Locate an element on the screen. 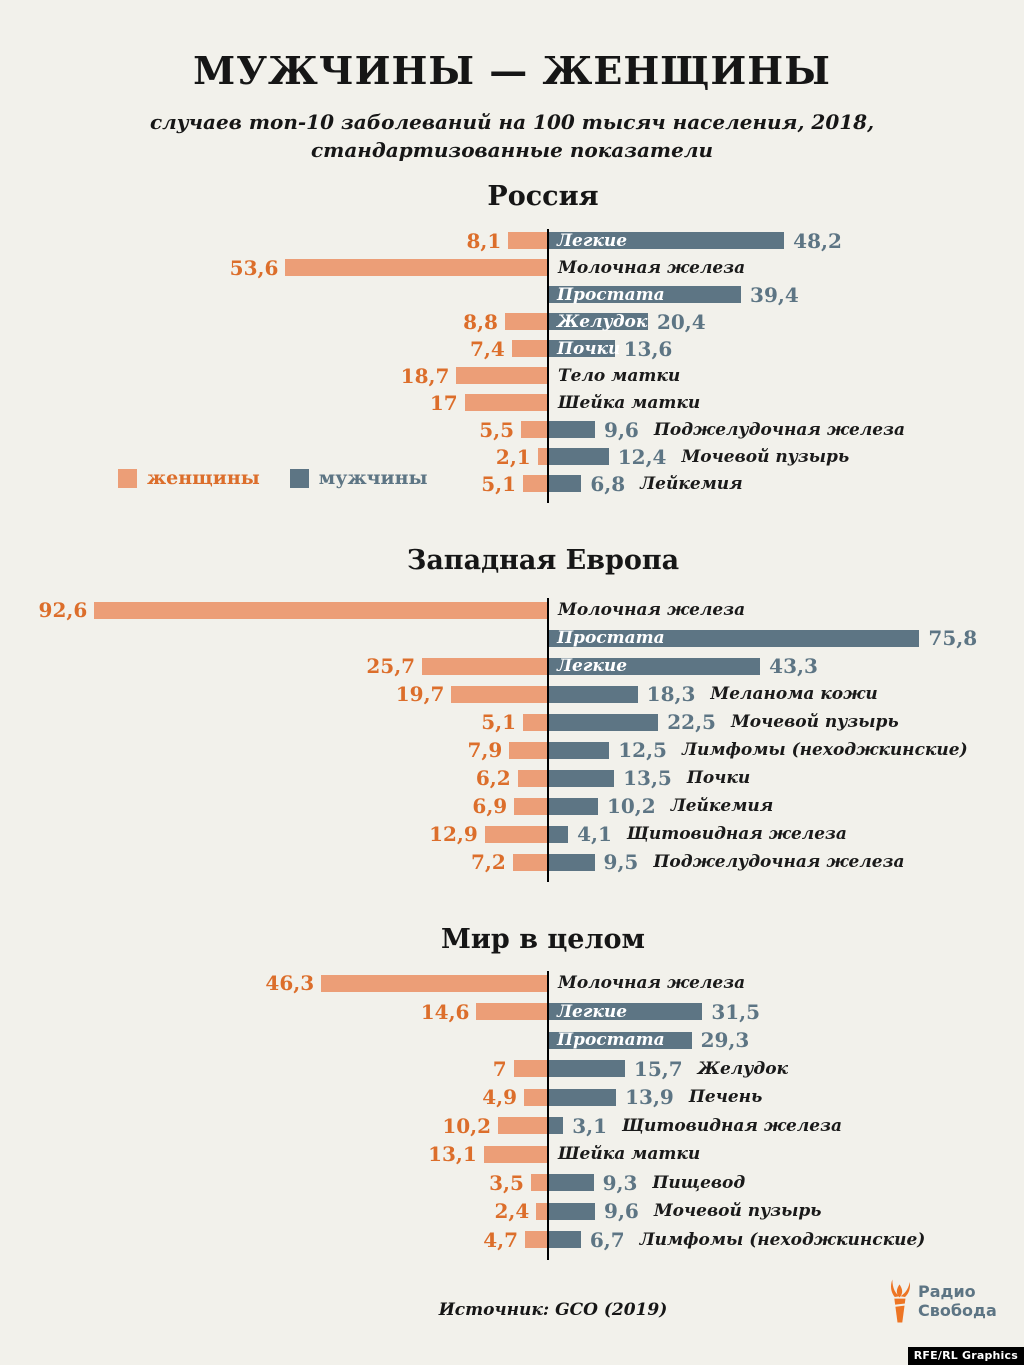  men-value-cluster: 9,5 Поджелудочная железа is located at coordinates (754, 862).